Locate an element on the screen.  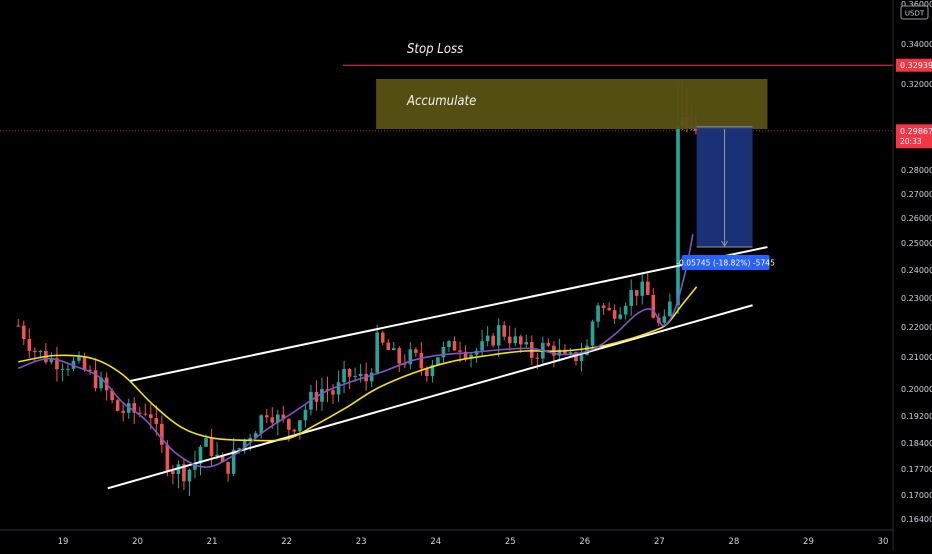
price-tick-label: 0.26000 is located at coordinates (916, 218).